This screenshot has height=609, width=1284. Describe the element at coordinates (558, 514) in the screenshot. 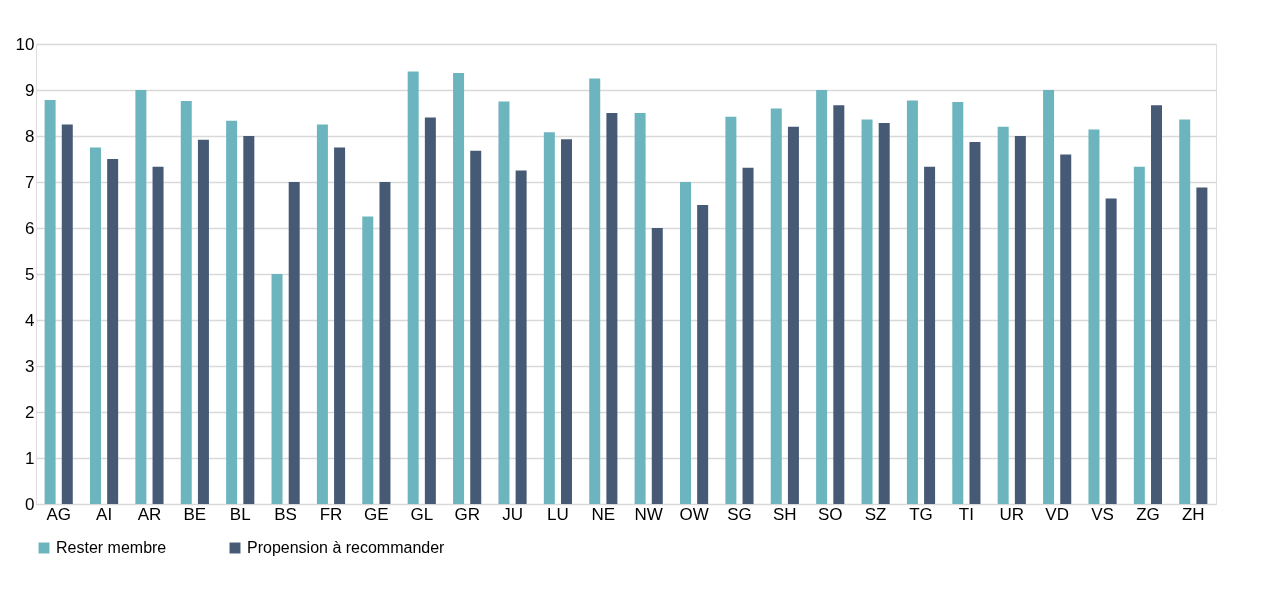

I see `x-tick-label: LU` at that location.